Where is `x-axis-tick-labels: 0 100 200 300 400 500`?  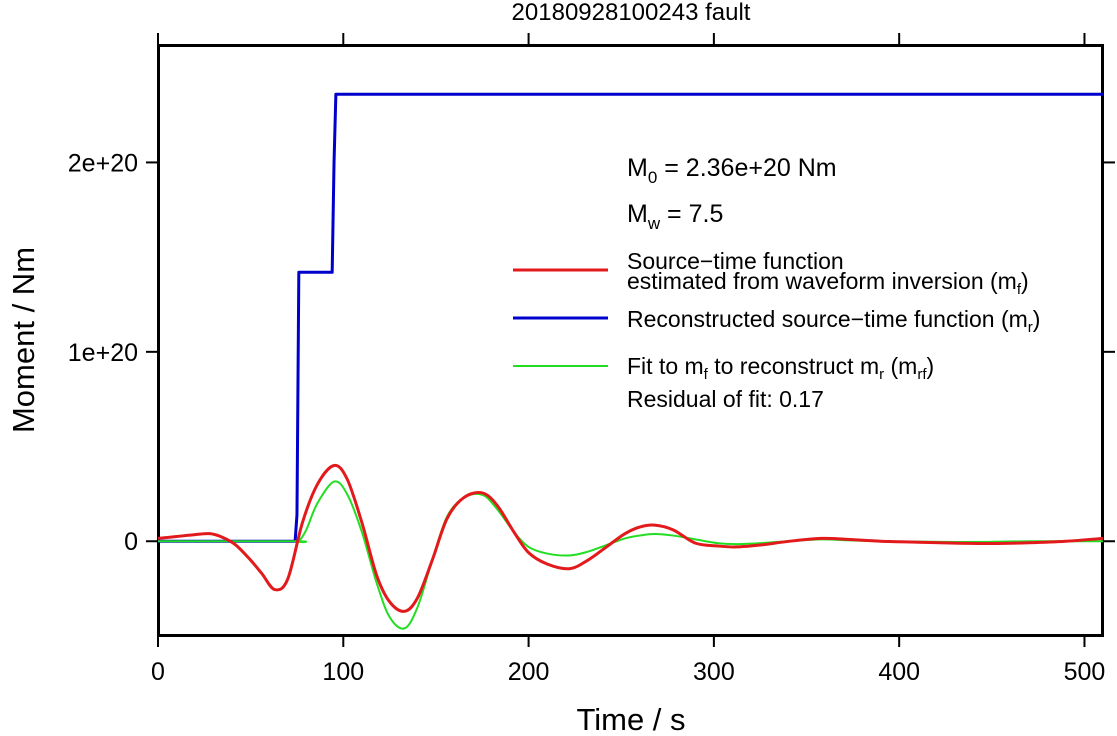 x-axis-tick-labels: 0 100 200 300 400 500 is located at coordinates (628, 672).